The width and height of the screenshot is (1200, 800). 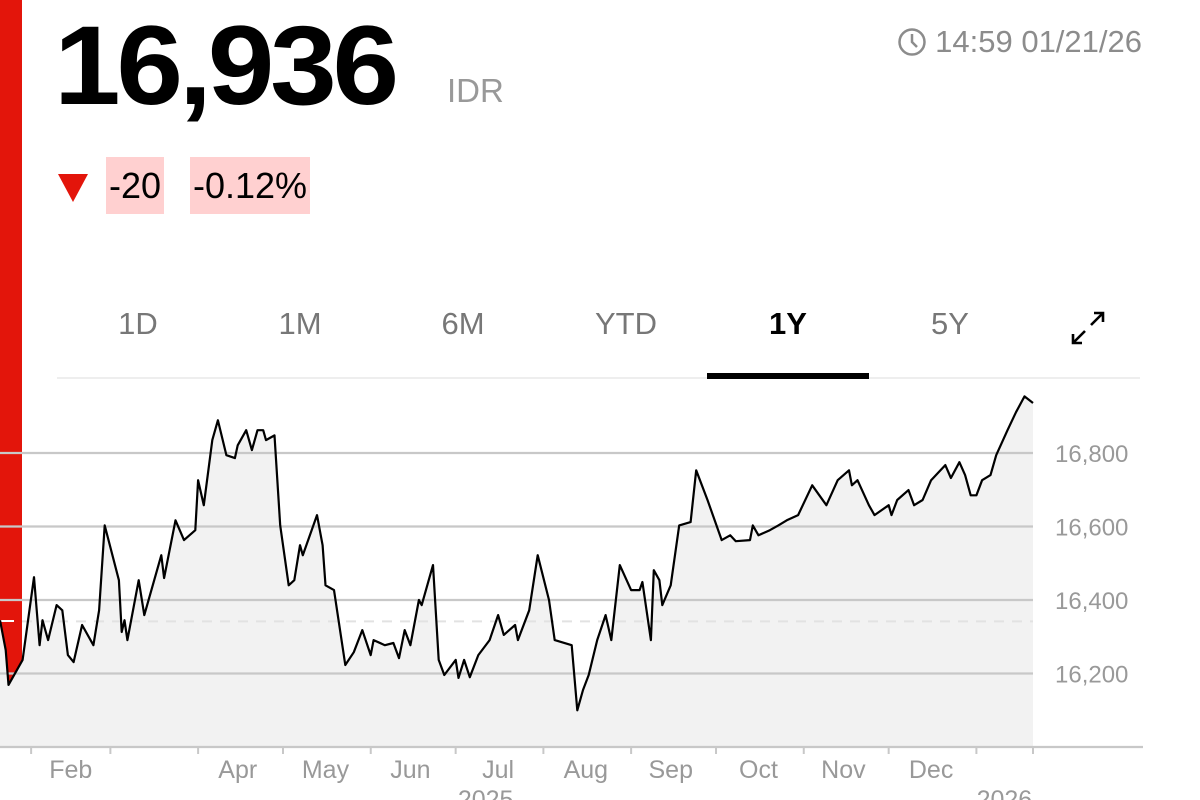 What do you see at coordinates (463, 323) in the screenshot?
I see `tab-6m: 6M` at bounding box center [463, 323].